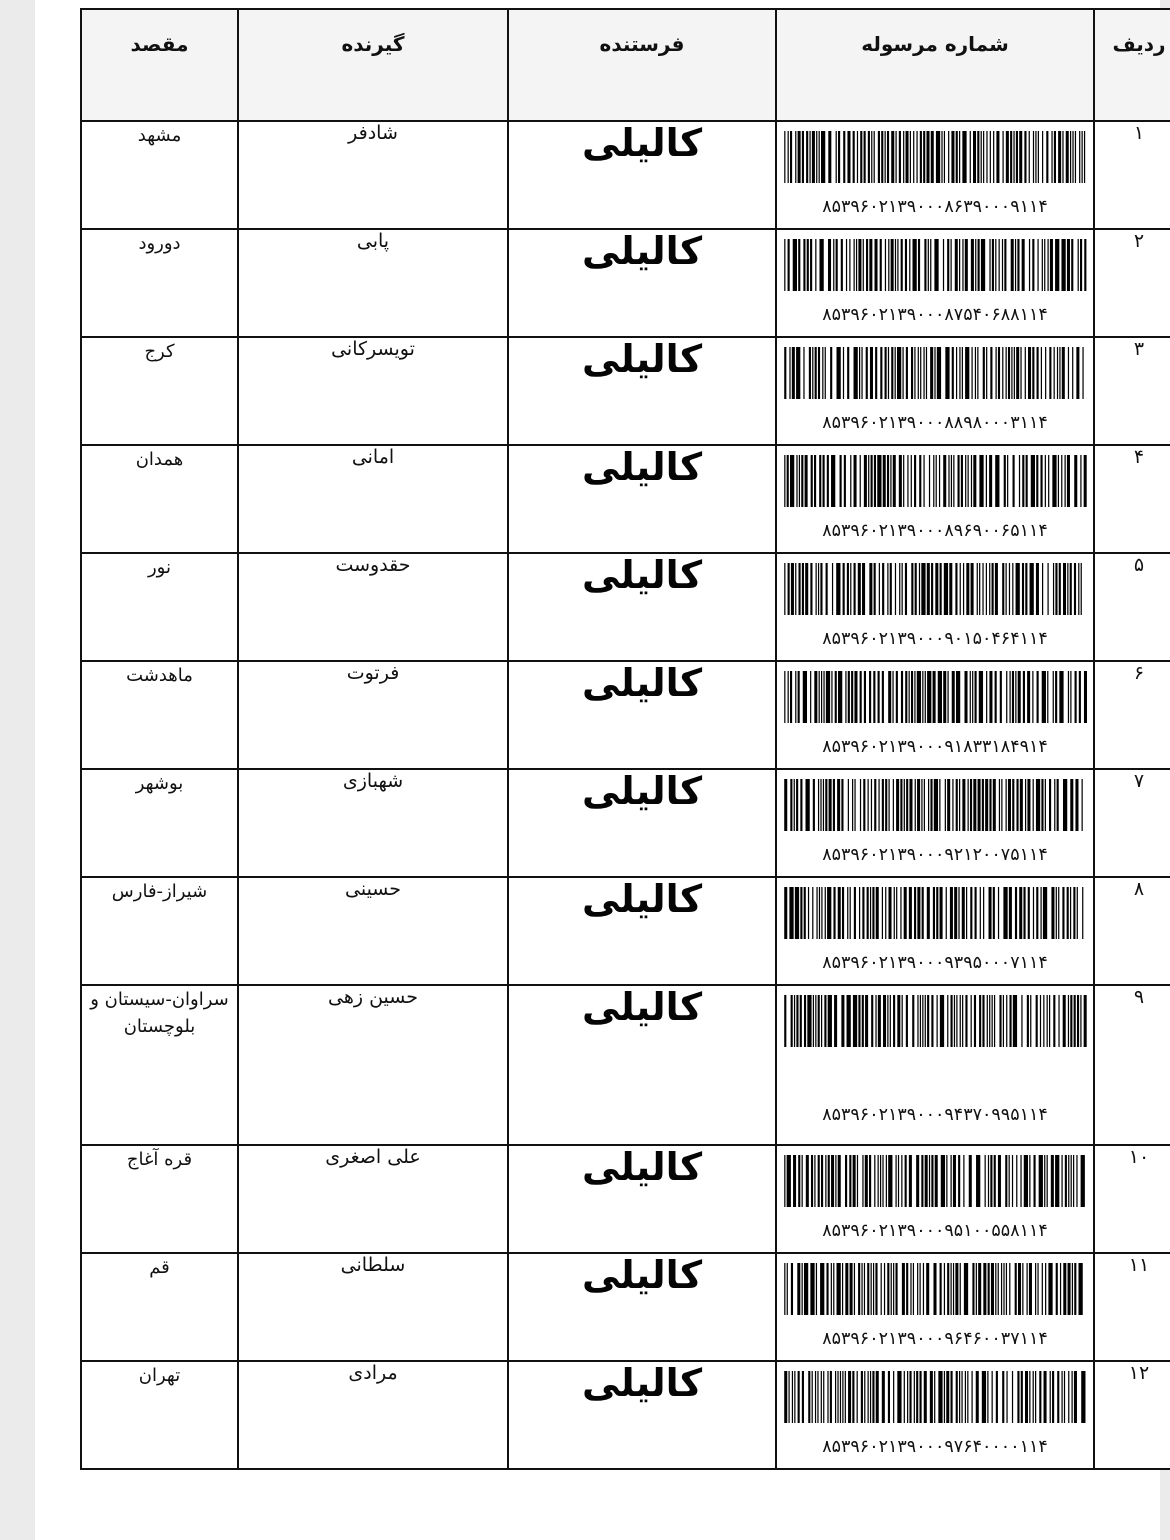  Describe the element at coordinates (1131, 823) in the screenshot. I see `cell-row-number: ۷` at that location.